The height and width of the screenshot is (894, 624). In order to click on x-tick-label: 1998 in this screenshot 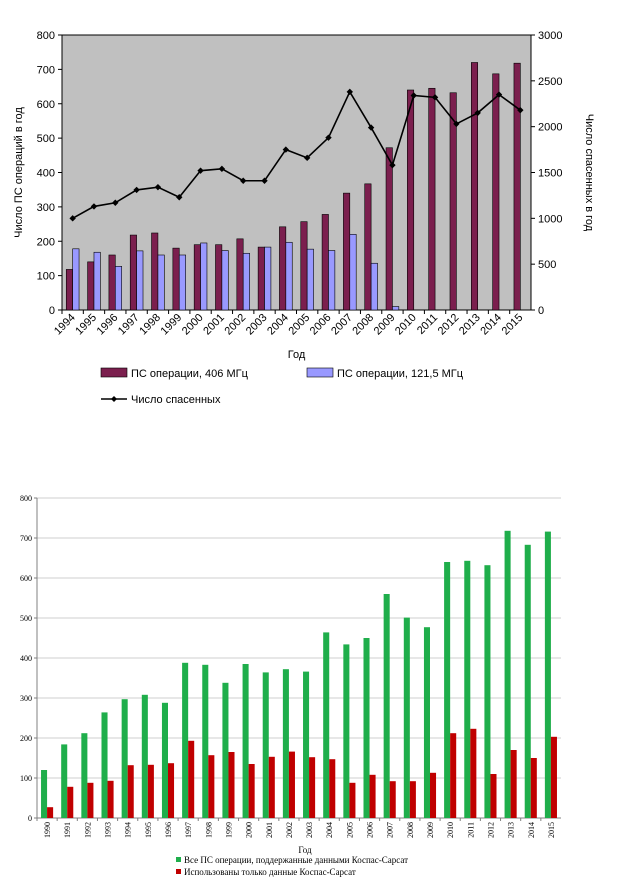, I will do `click(208, 830)`.